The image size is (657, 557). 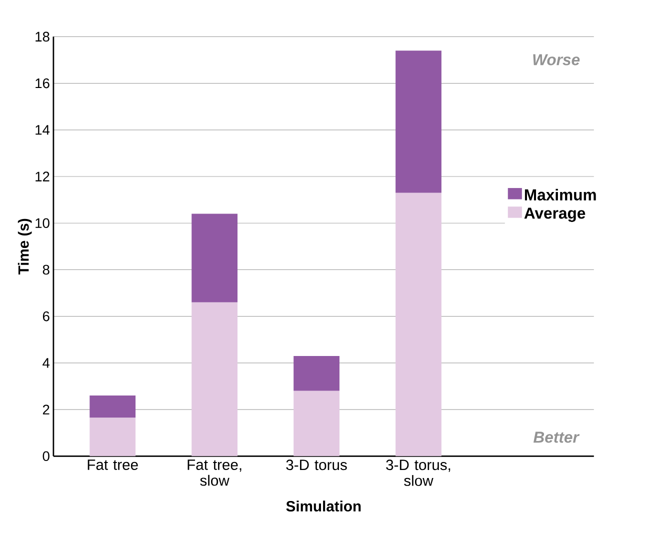 I want to click on text: Worse, so click(x=556, y=60).